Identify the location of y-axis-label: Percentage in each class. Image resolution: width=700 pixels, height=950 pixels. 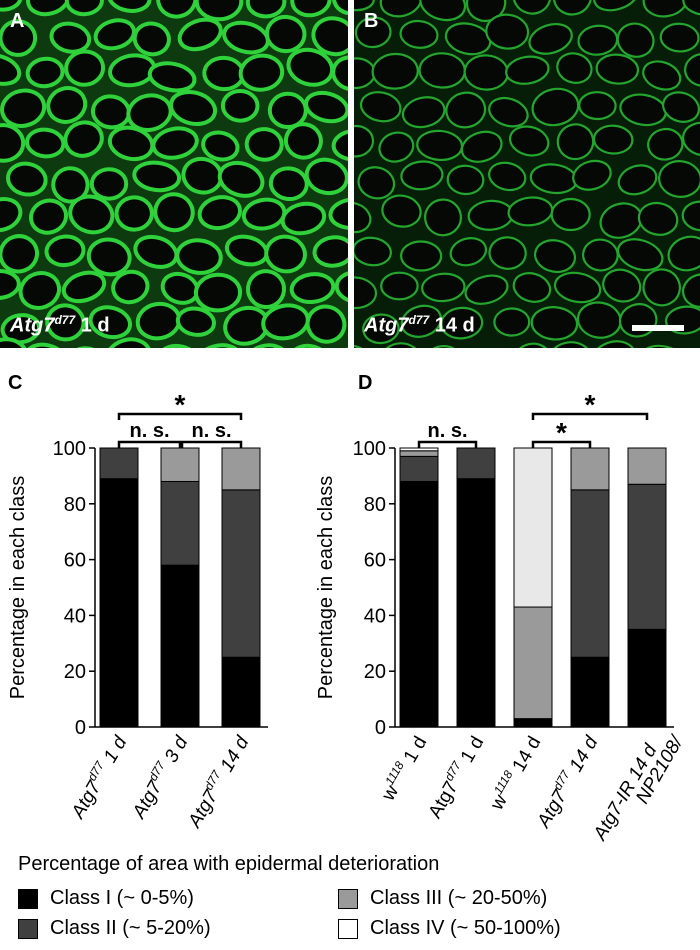
(326, 587).